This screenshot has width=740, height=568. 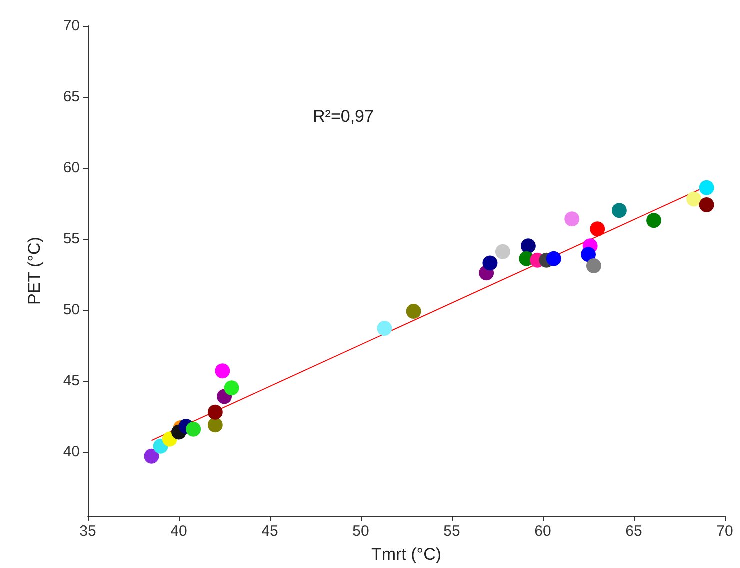 What do you see at coordinates (71, 239) in the screenshot?
I see `y-tick-label: 55` at bounding box center [71, 239].